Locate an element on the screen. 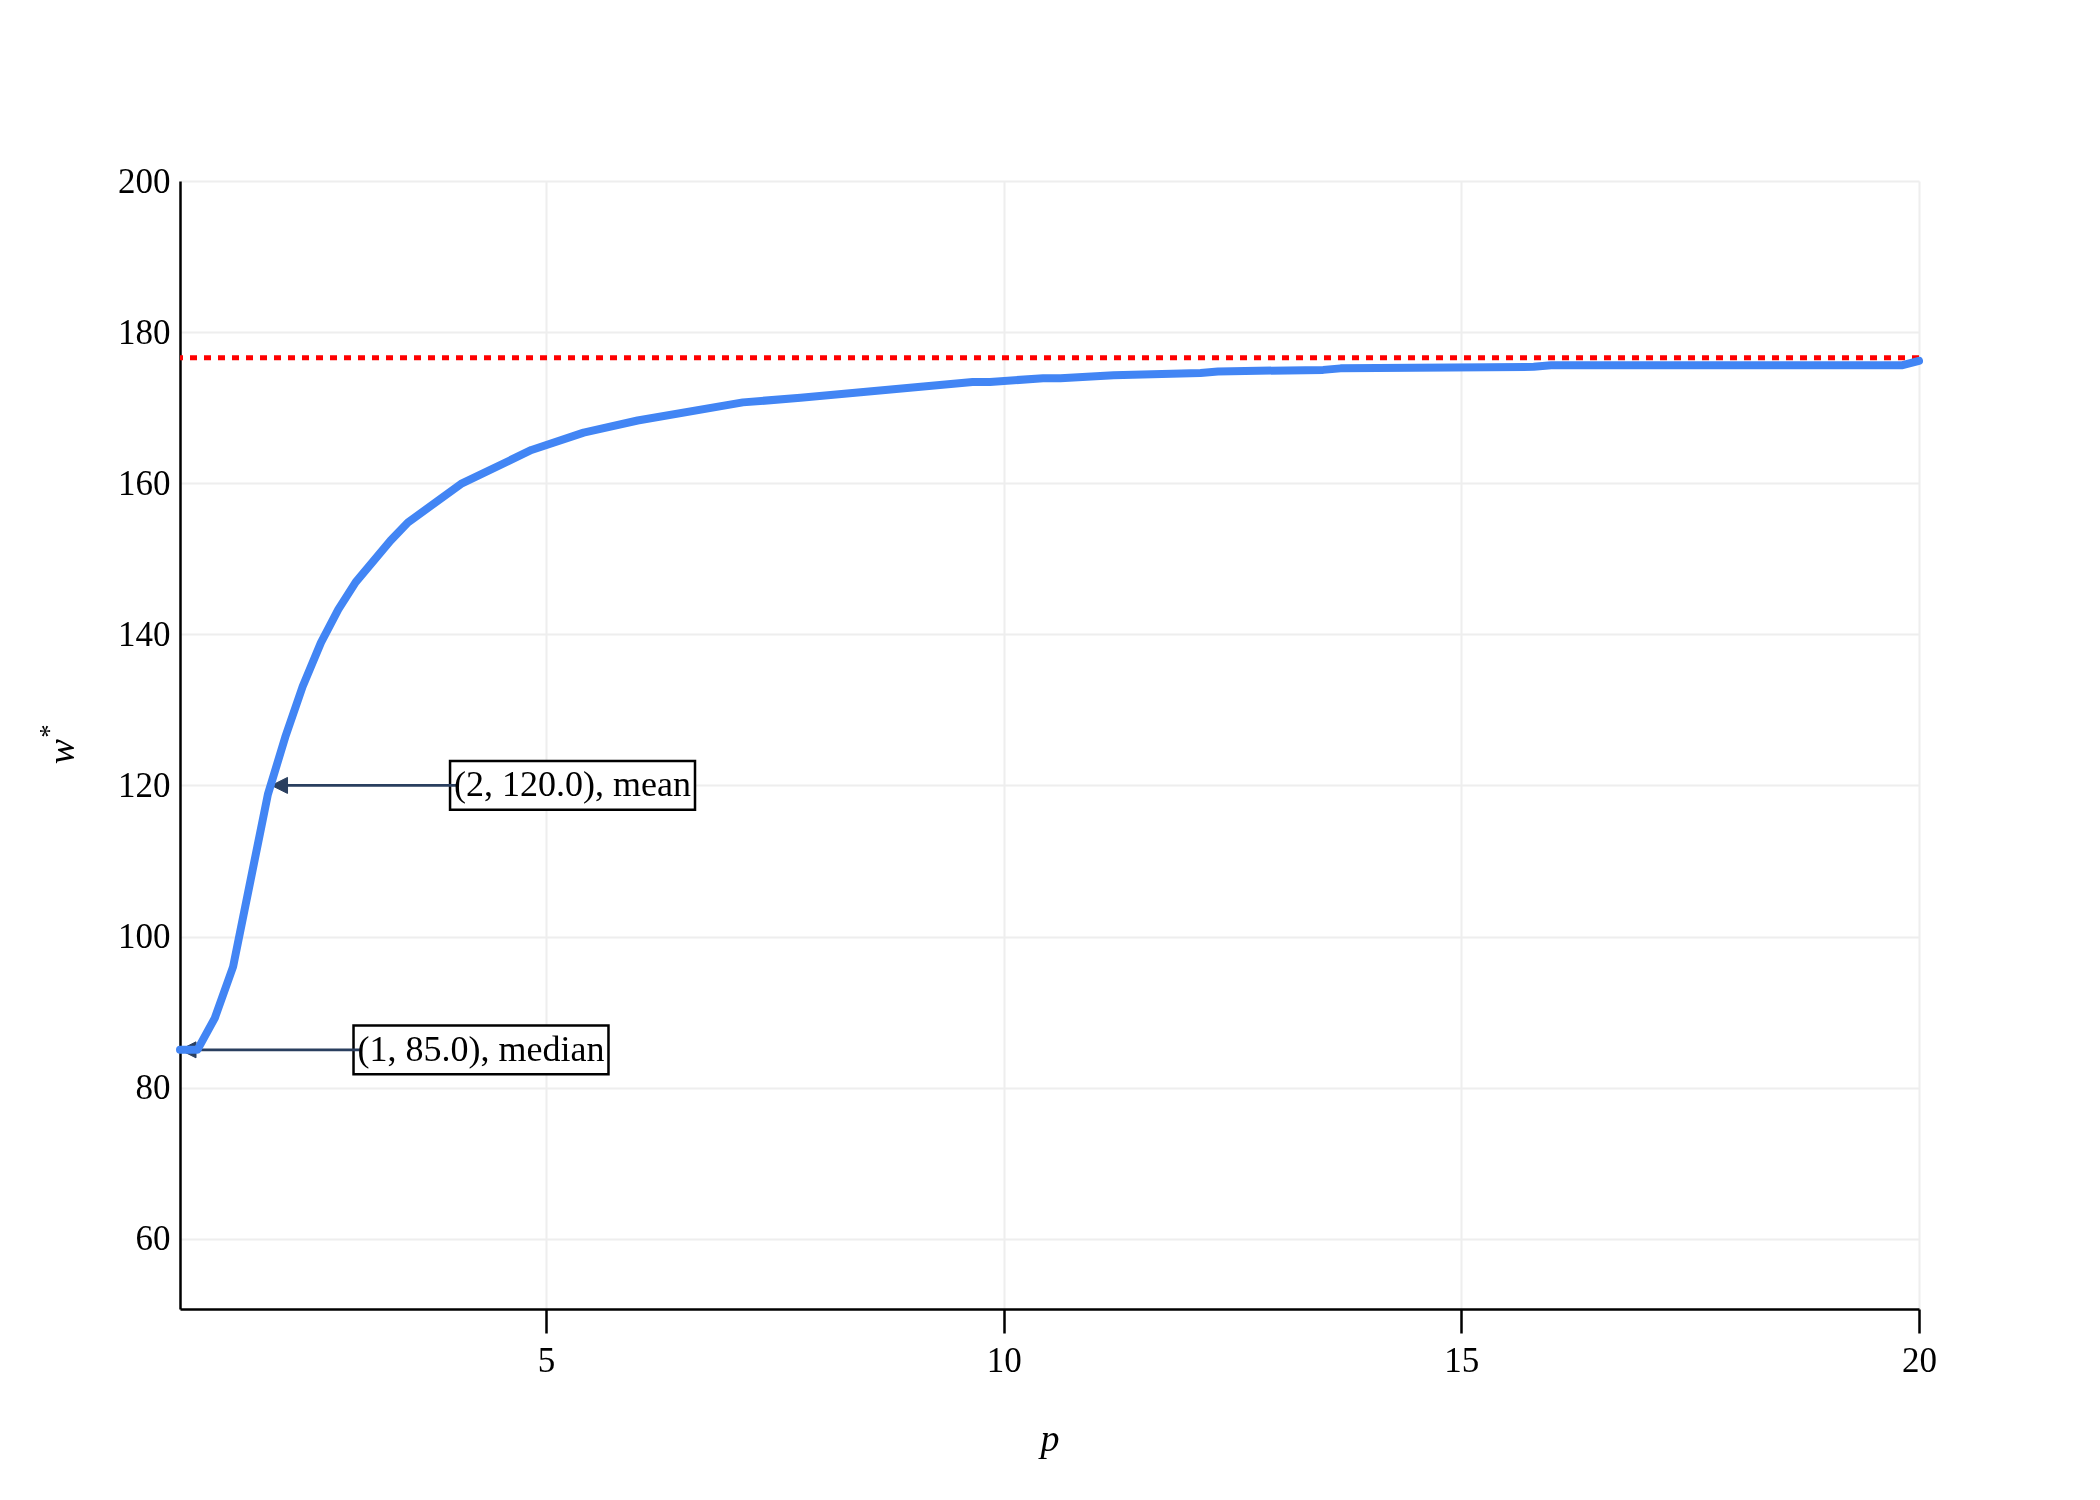 Image resolution: width=2100 pixels, height=1500 pixels. annotation: (1, 85.0), median is located at coordinates (481, 1048).